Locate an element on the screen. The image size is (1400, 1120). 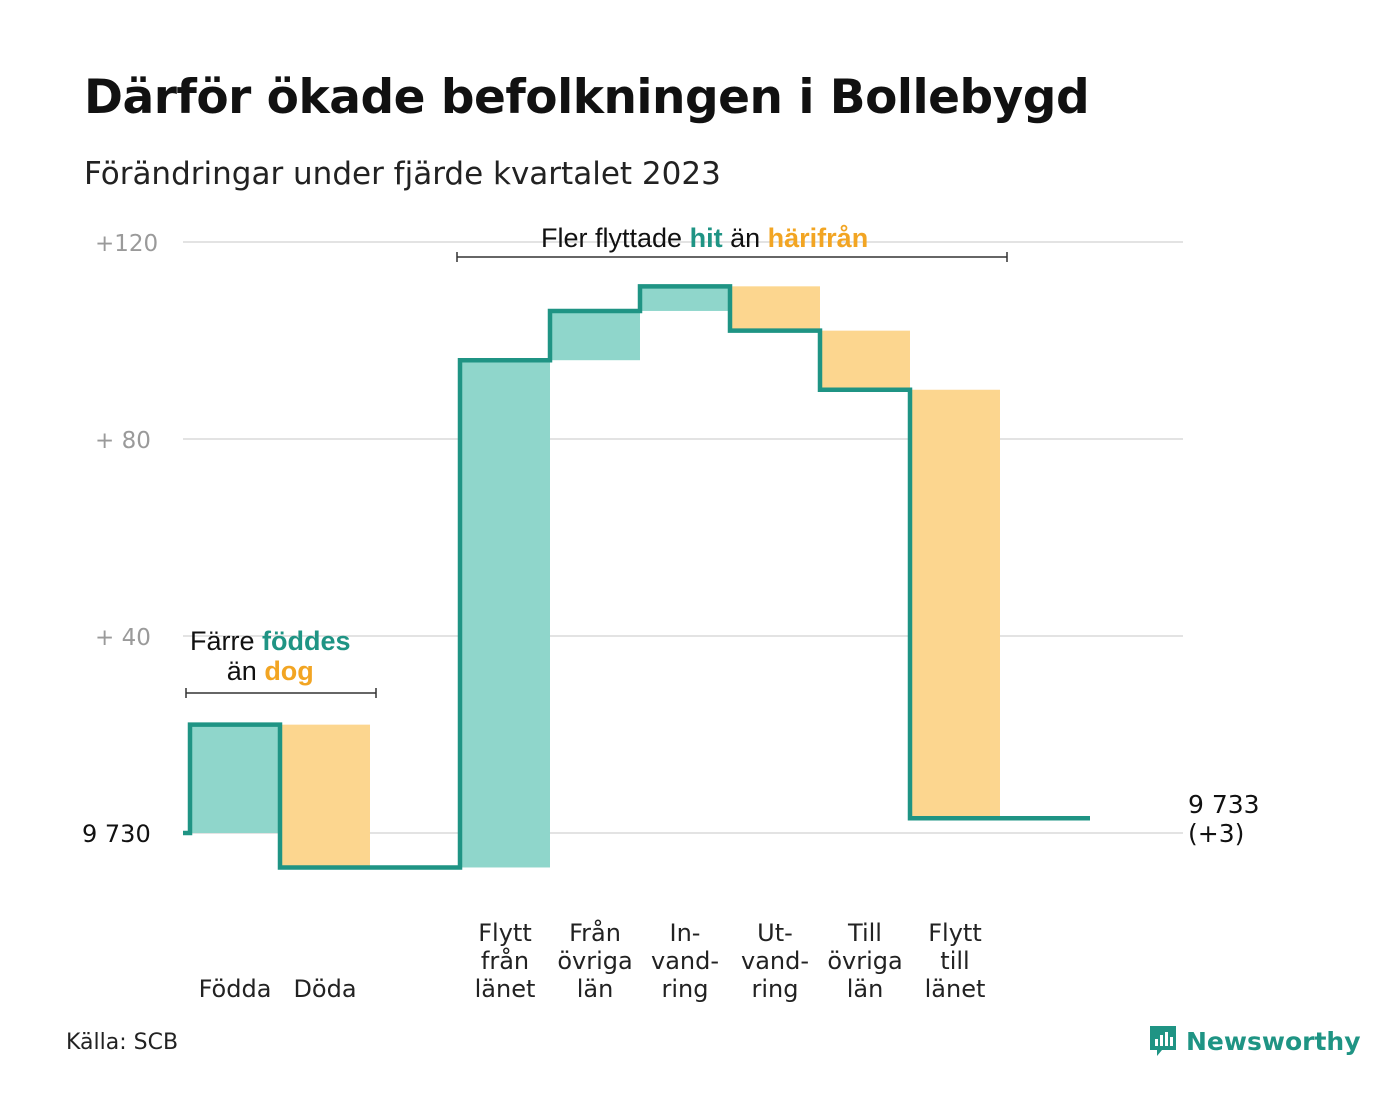
category-label-8: Flytt till länet is located at coordinates (955, 961).